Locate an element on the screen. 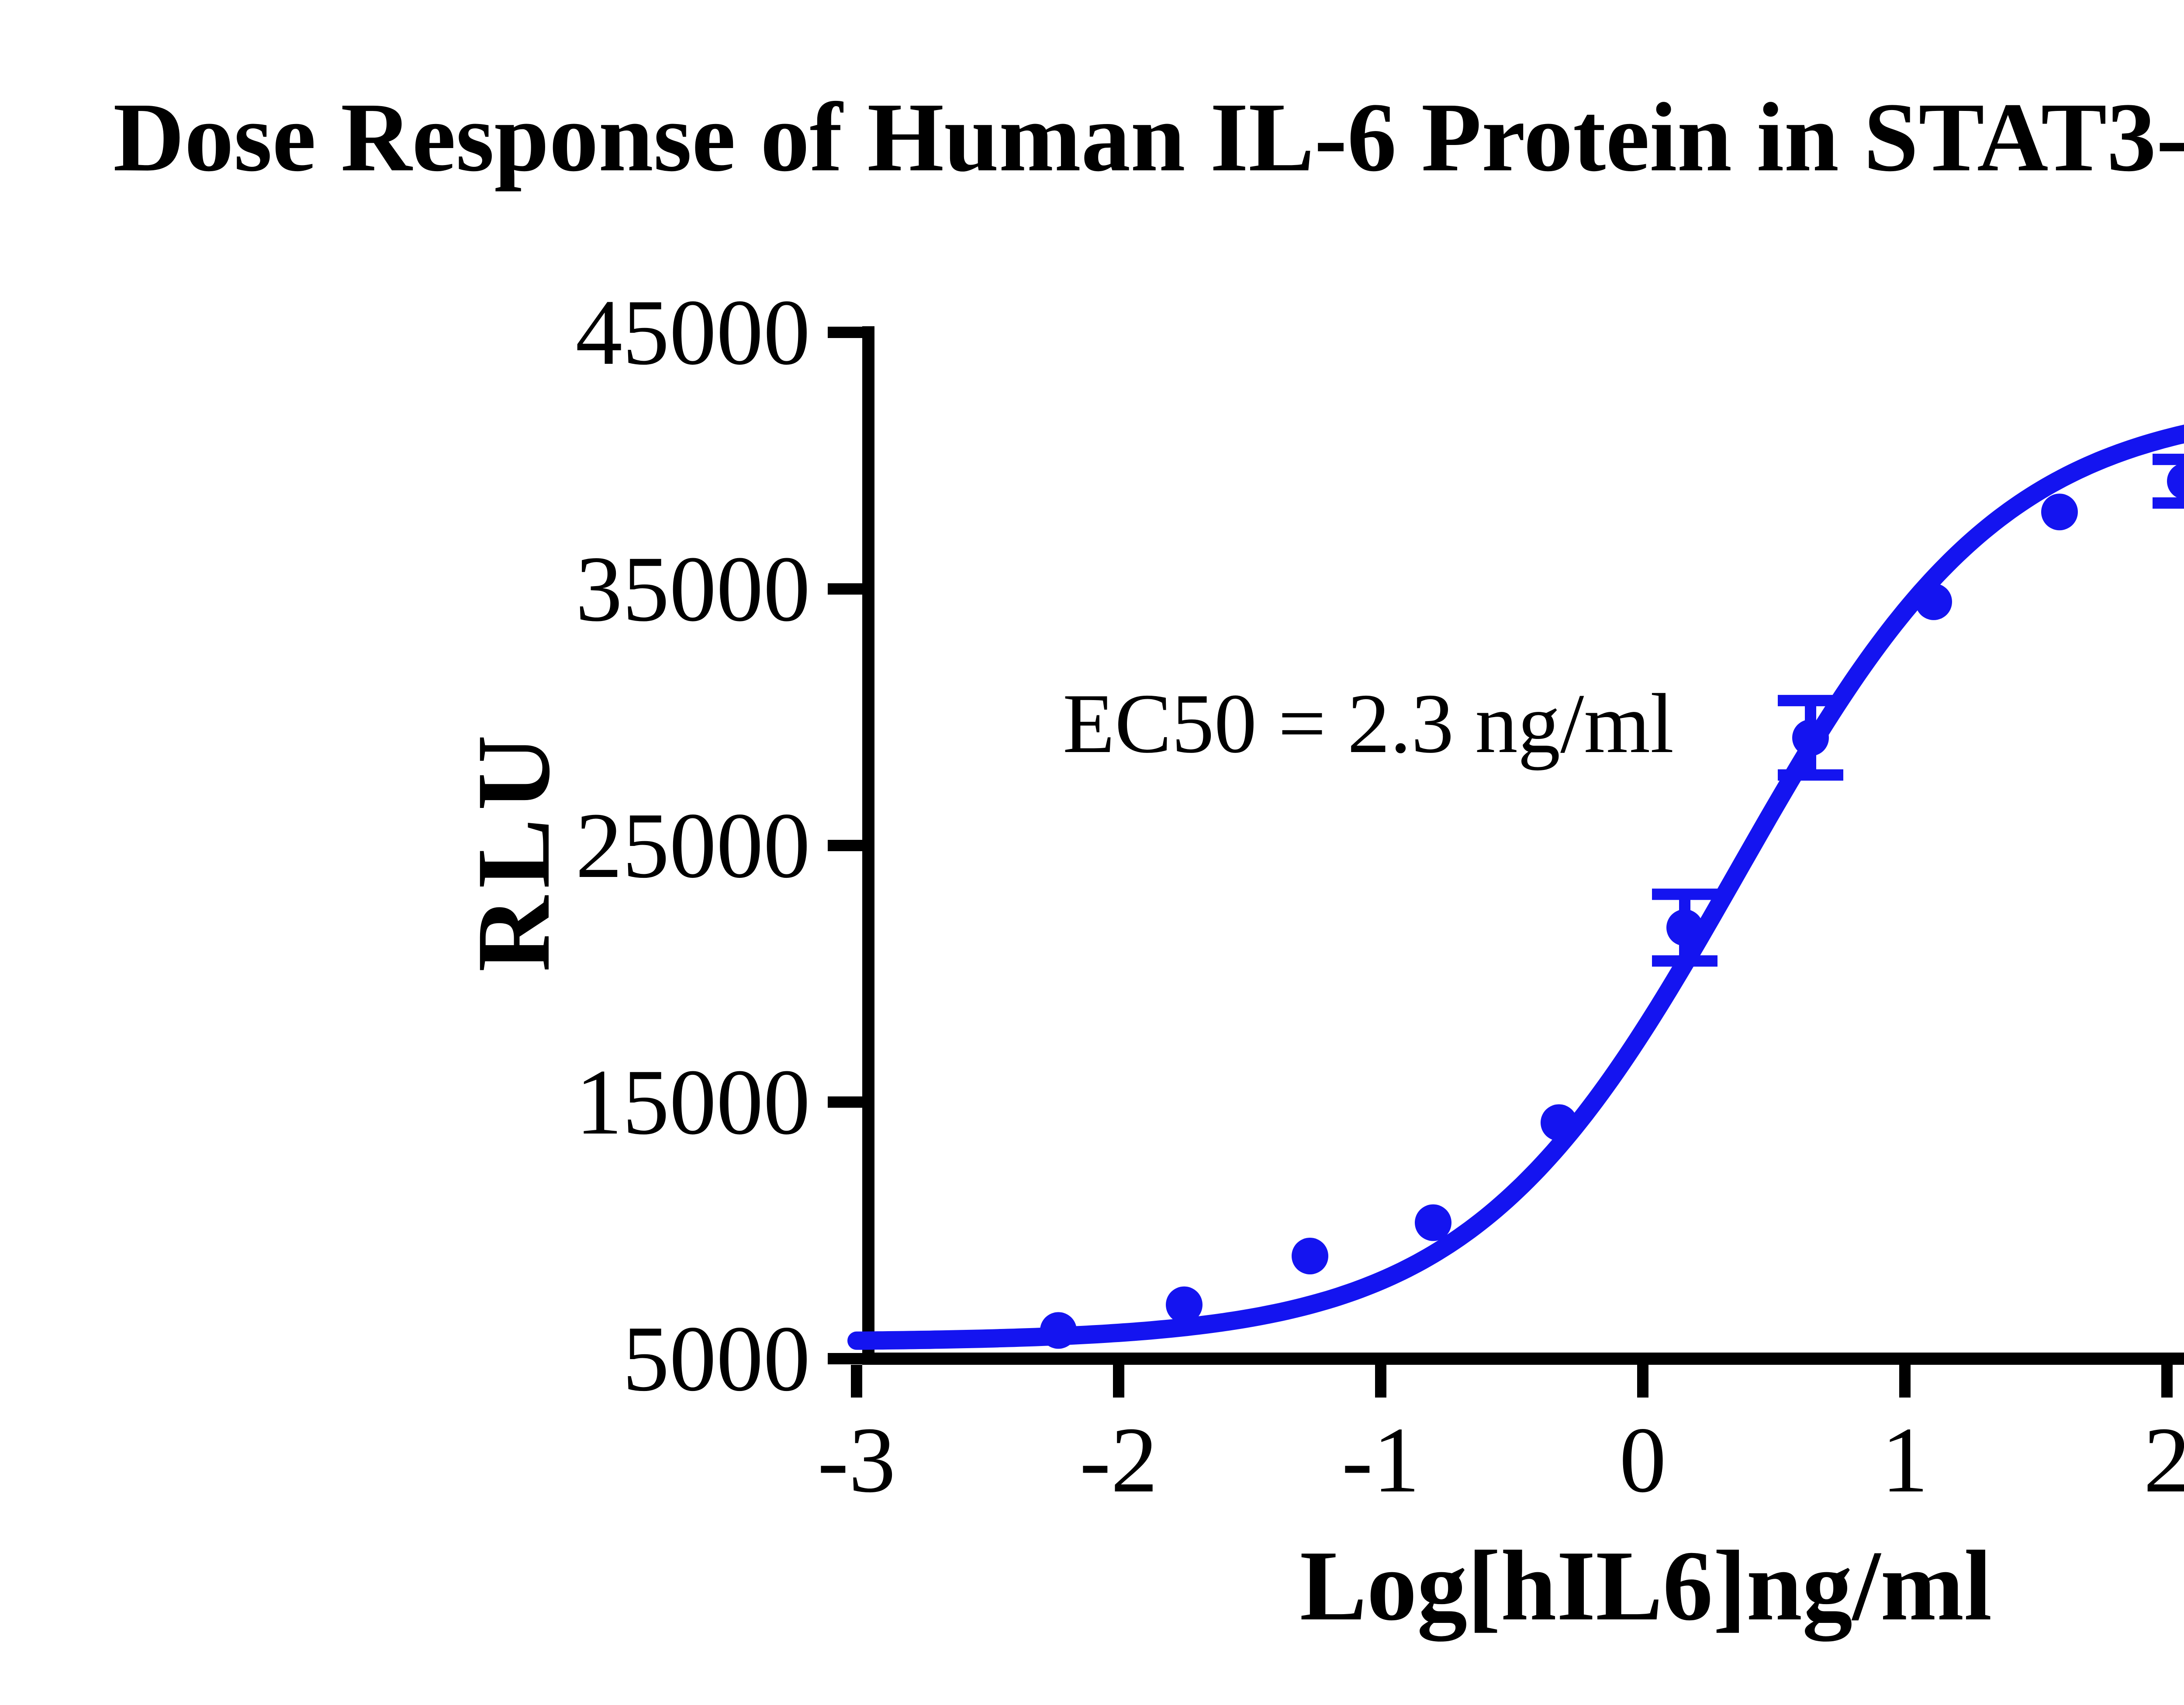 The image size is (2184, 1705). y-tick-label: 5000 is located at coordinates (716, 1358).